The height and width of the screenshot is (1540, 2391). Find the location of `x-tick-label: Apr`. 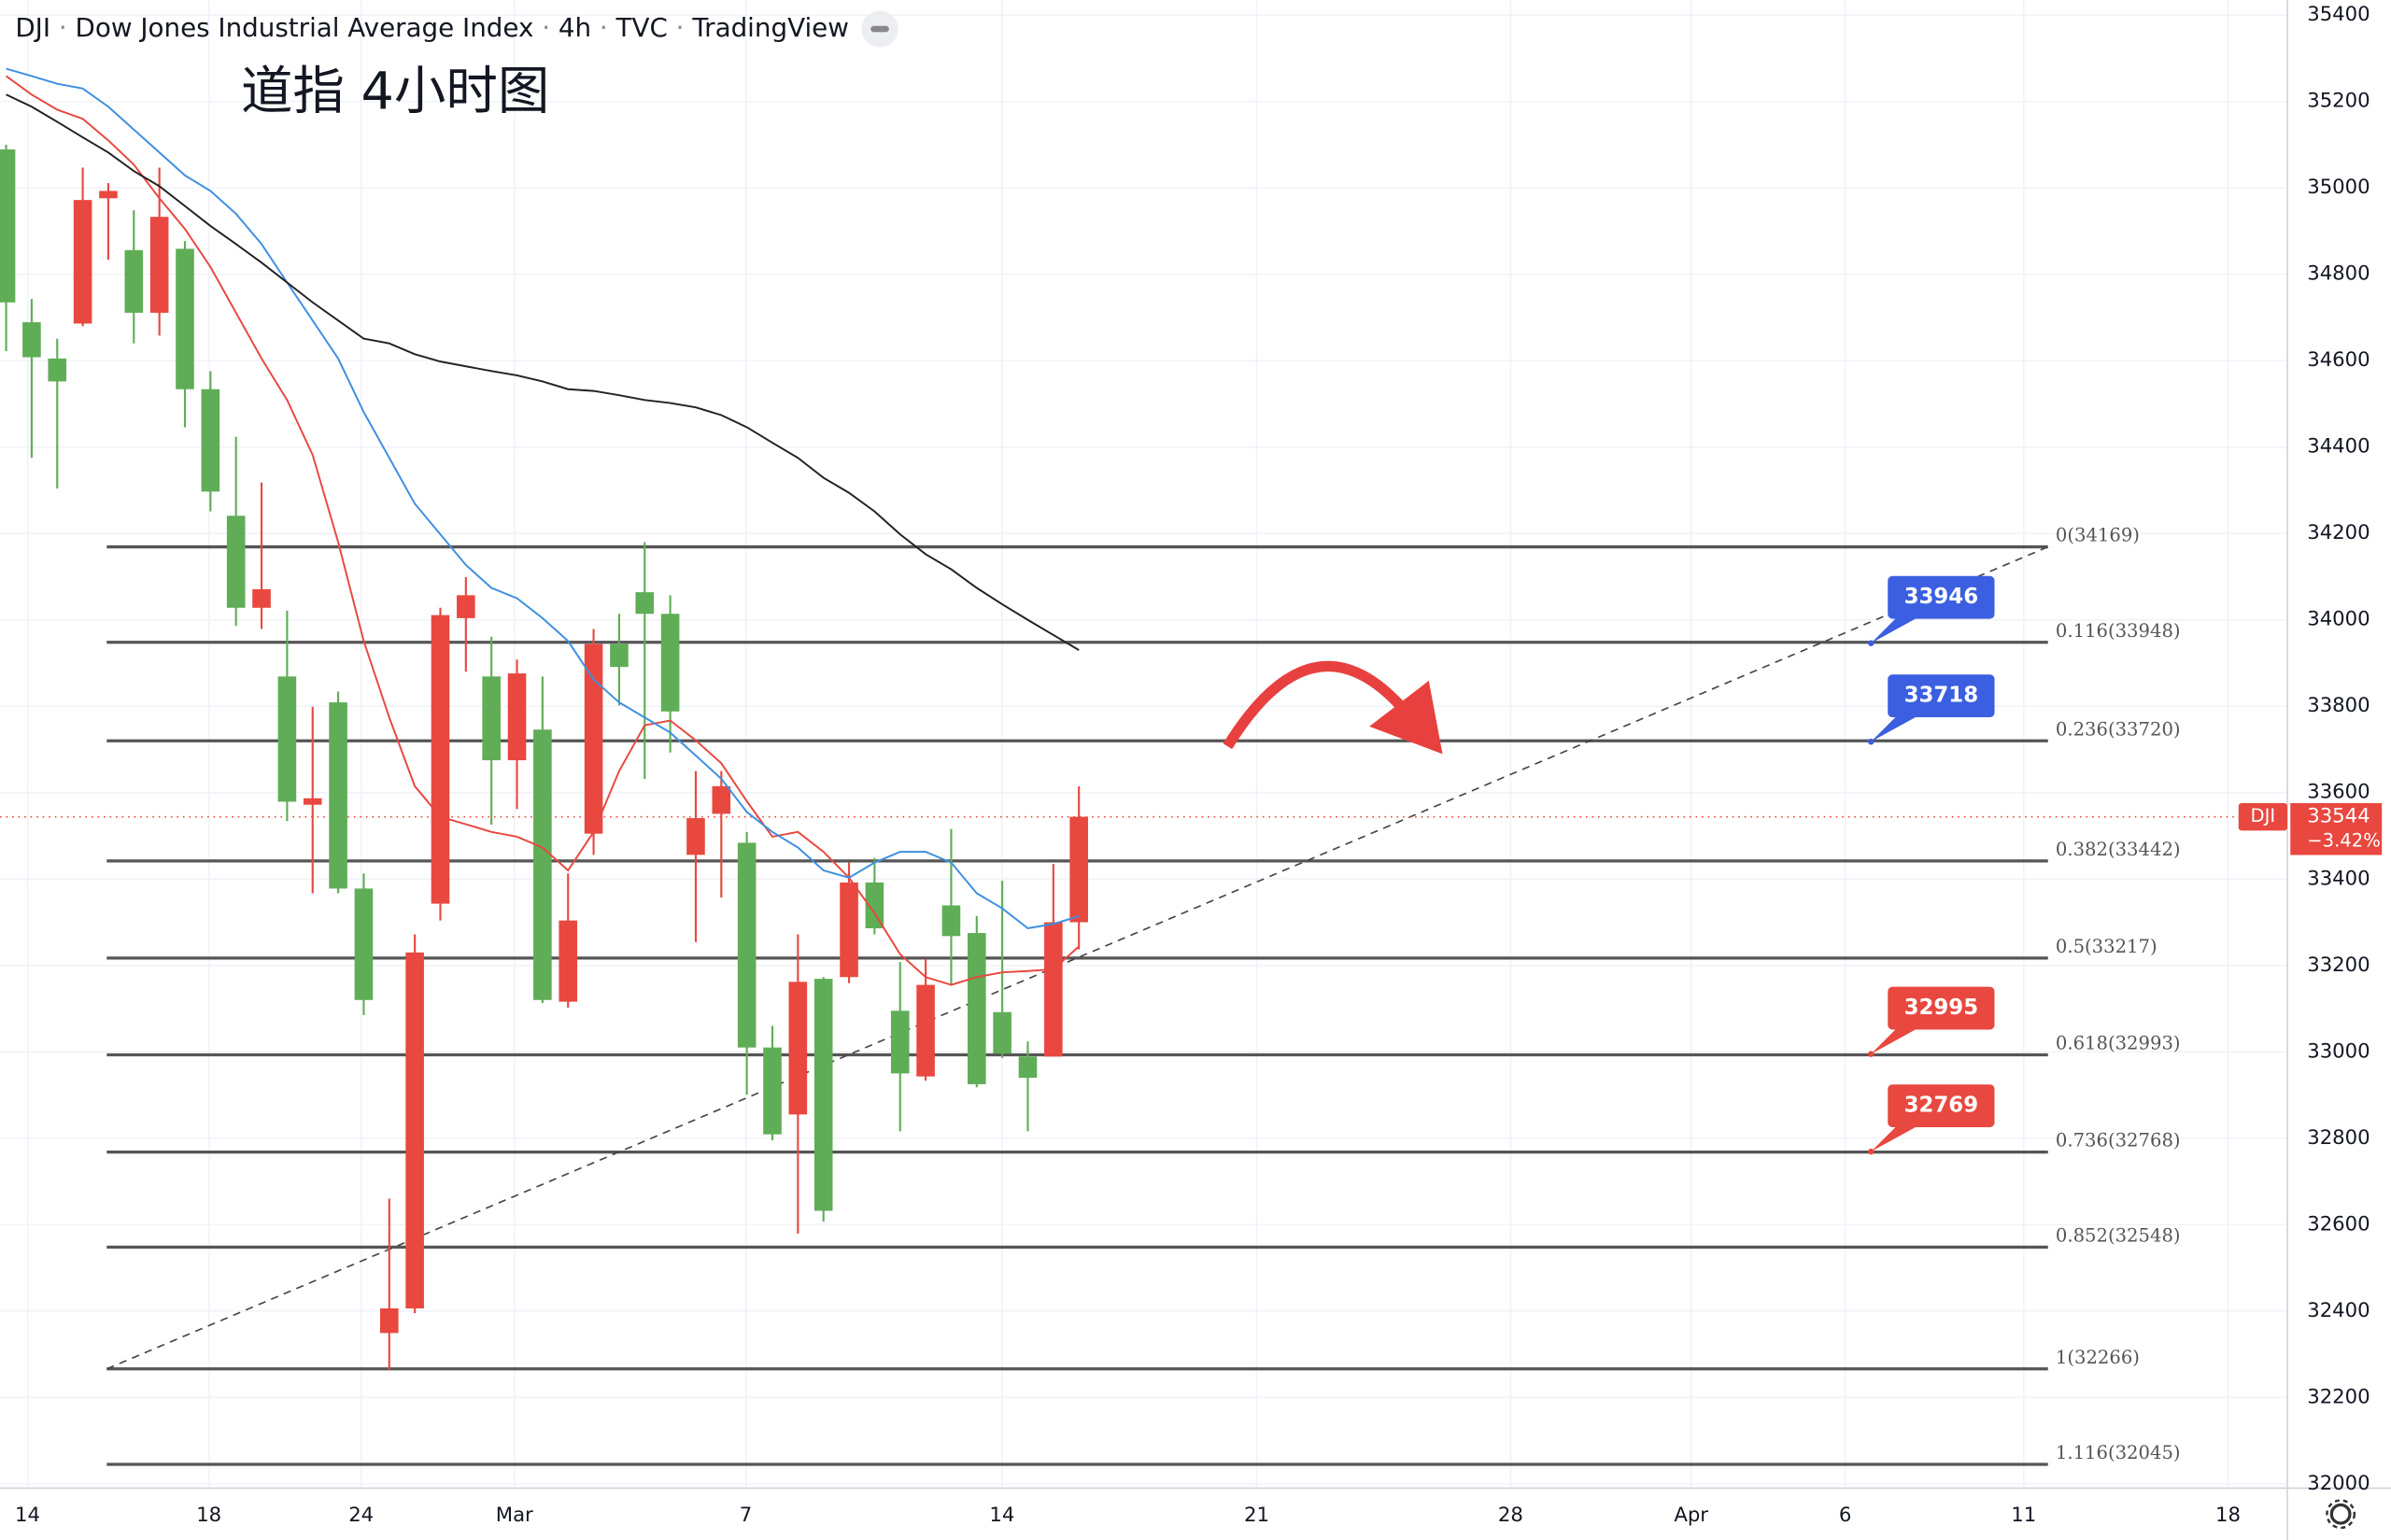

x-tick-label: Apr is located at coordinates (1691, 1515).